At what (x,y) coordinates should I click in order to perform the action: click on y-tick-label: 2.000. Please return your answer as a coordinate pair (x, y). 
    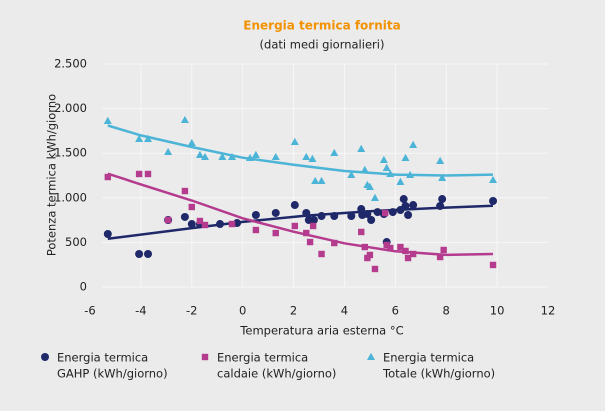
    Looking at the image, I should click on (70, 108).